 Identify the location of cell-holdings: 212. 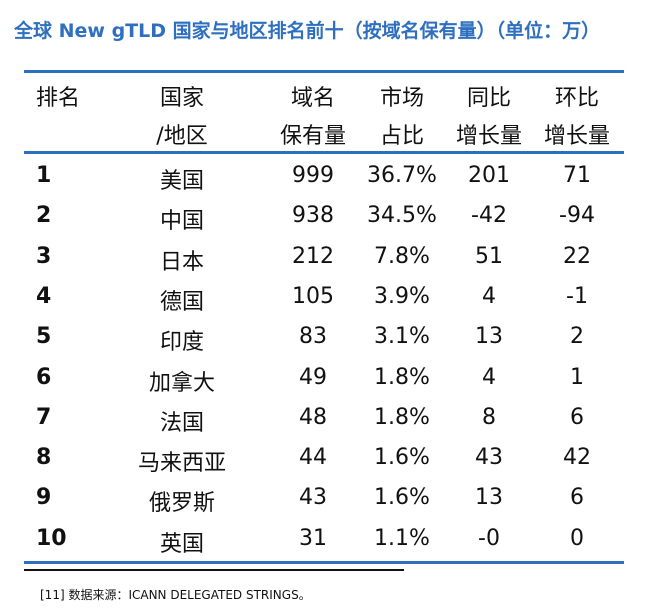
(313, 256).